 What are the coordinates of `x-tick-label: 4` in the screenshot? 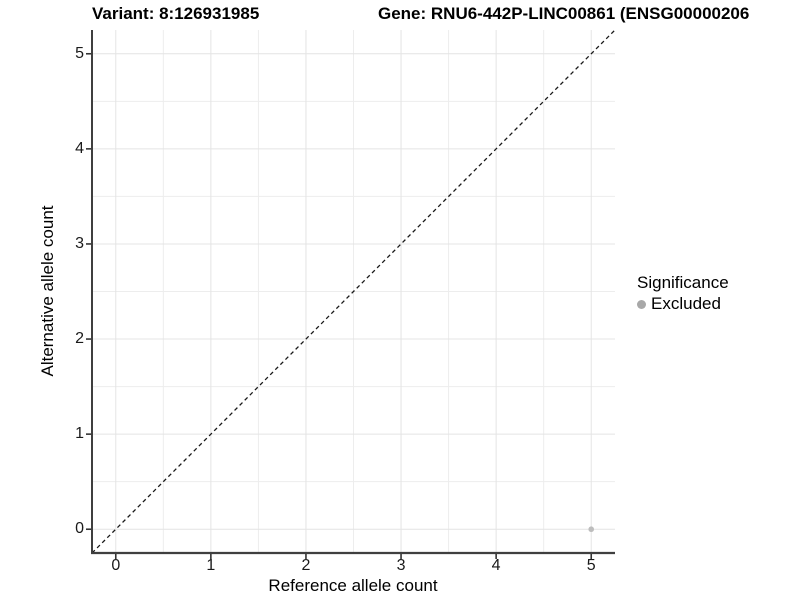 It's located at (496, 565).